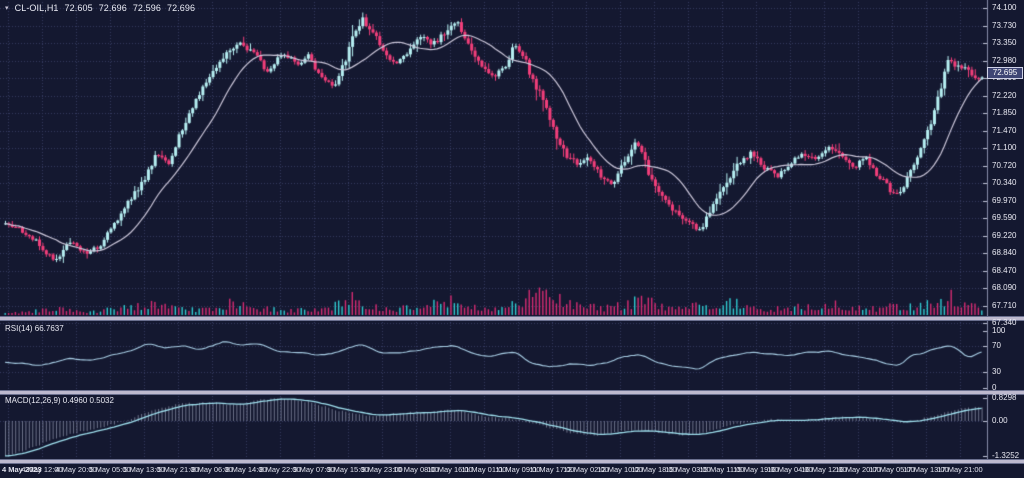 Image resolution: width=1024 pixels, height=478 pixels. What do you see at coordinates (212, 469) in the screenshot?
I see `time-axis-label: 8 May 06:00` at bounding box center [212, 469].